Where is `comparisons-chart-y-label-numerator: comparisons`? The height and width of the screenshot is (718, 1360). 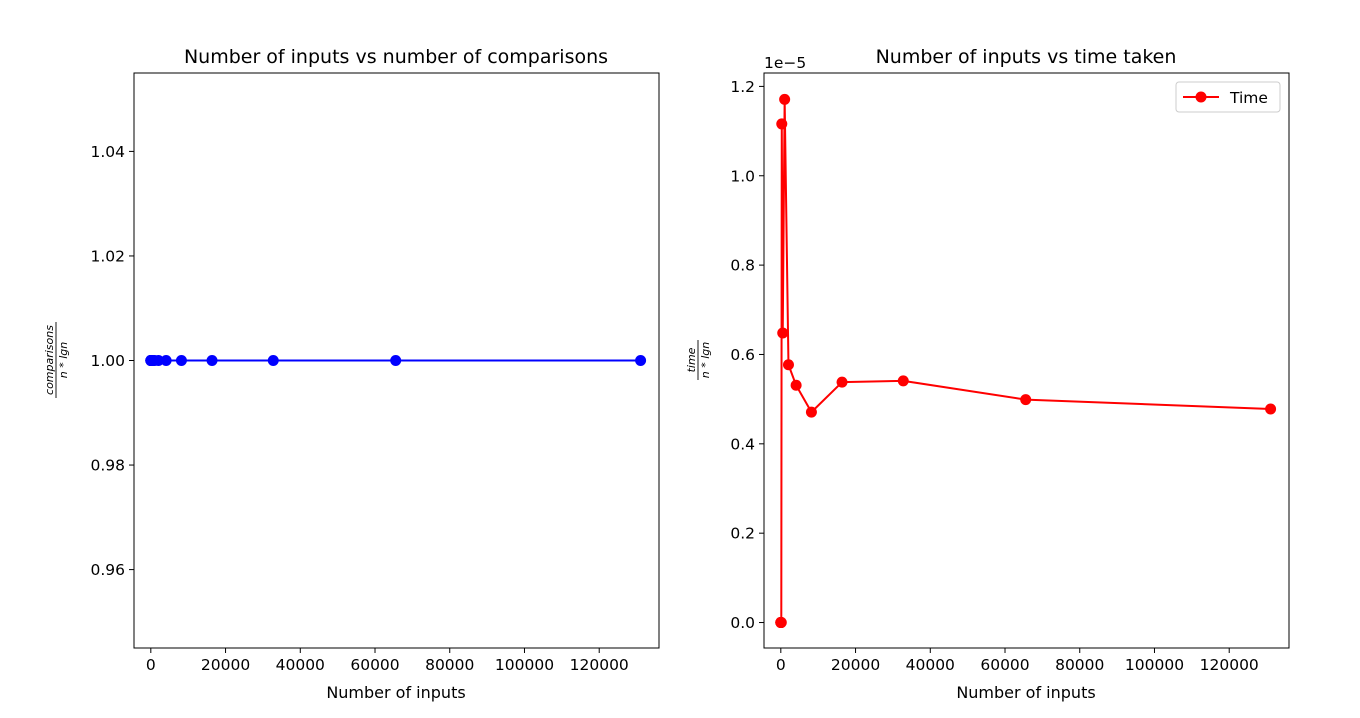
comparisons-chart-y-label-numerator: comparisons is located at coordinates (49, 360).